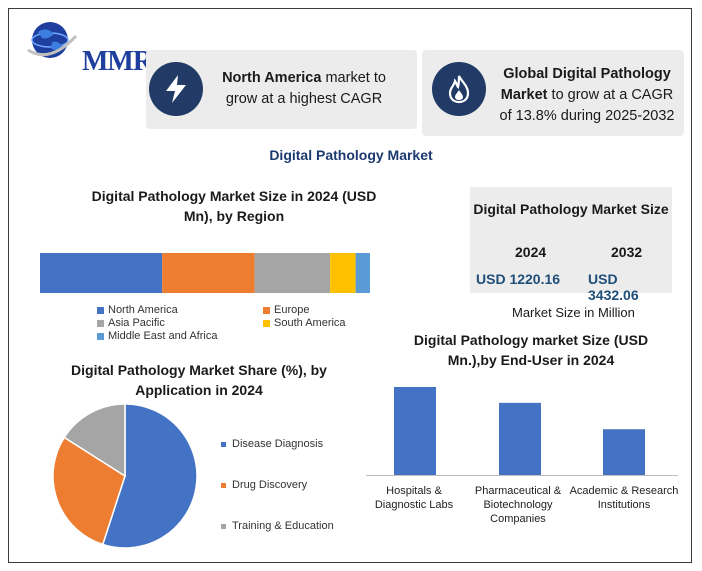  I want to click on end-user-bar-chart, so click(522, 431).